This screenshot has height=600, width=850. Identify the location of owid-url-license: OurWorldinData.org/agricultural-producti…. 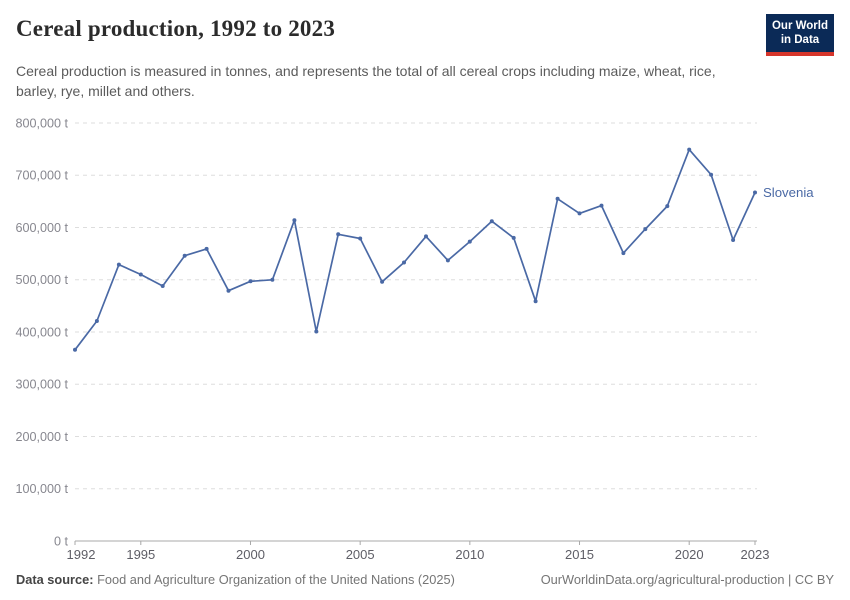
(687, 579).